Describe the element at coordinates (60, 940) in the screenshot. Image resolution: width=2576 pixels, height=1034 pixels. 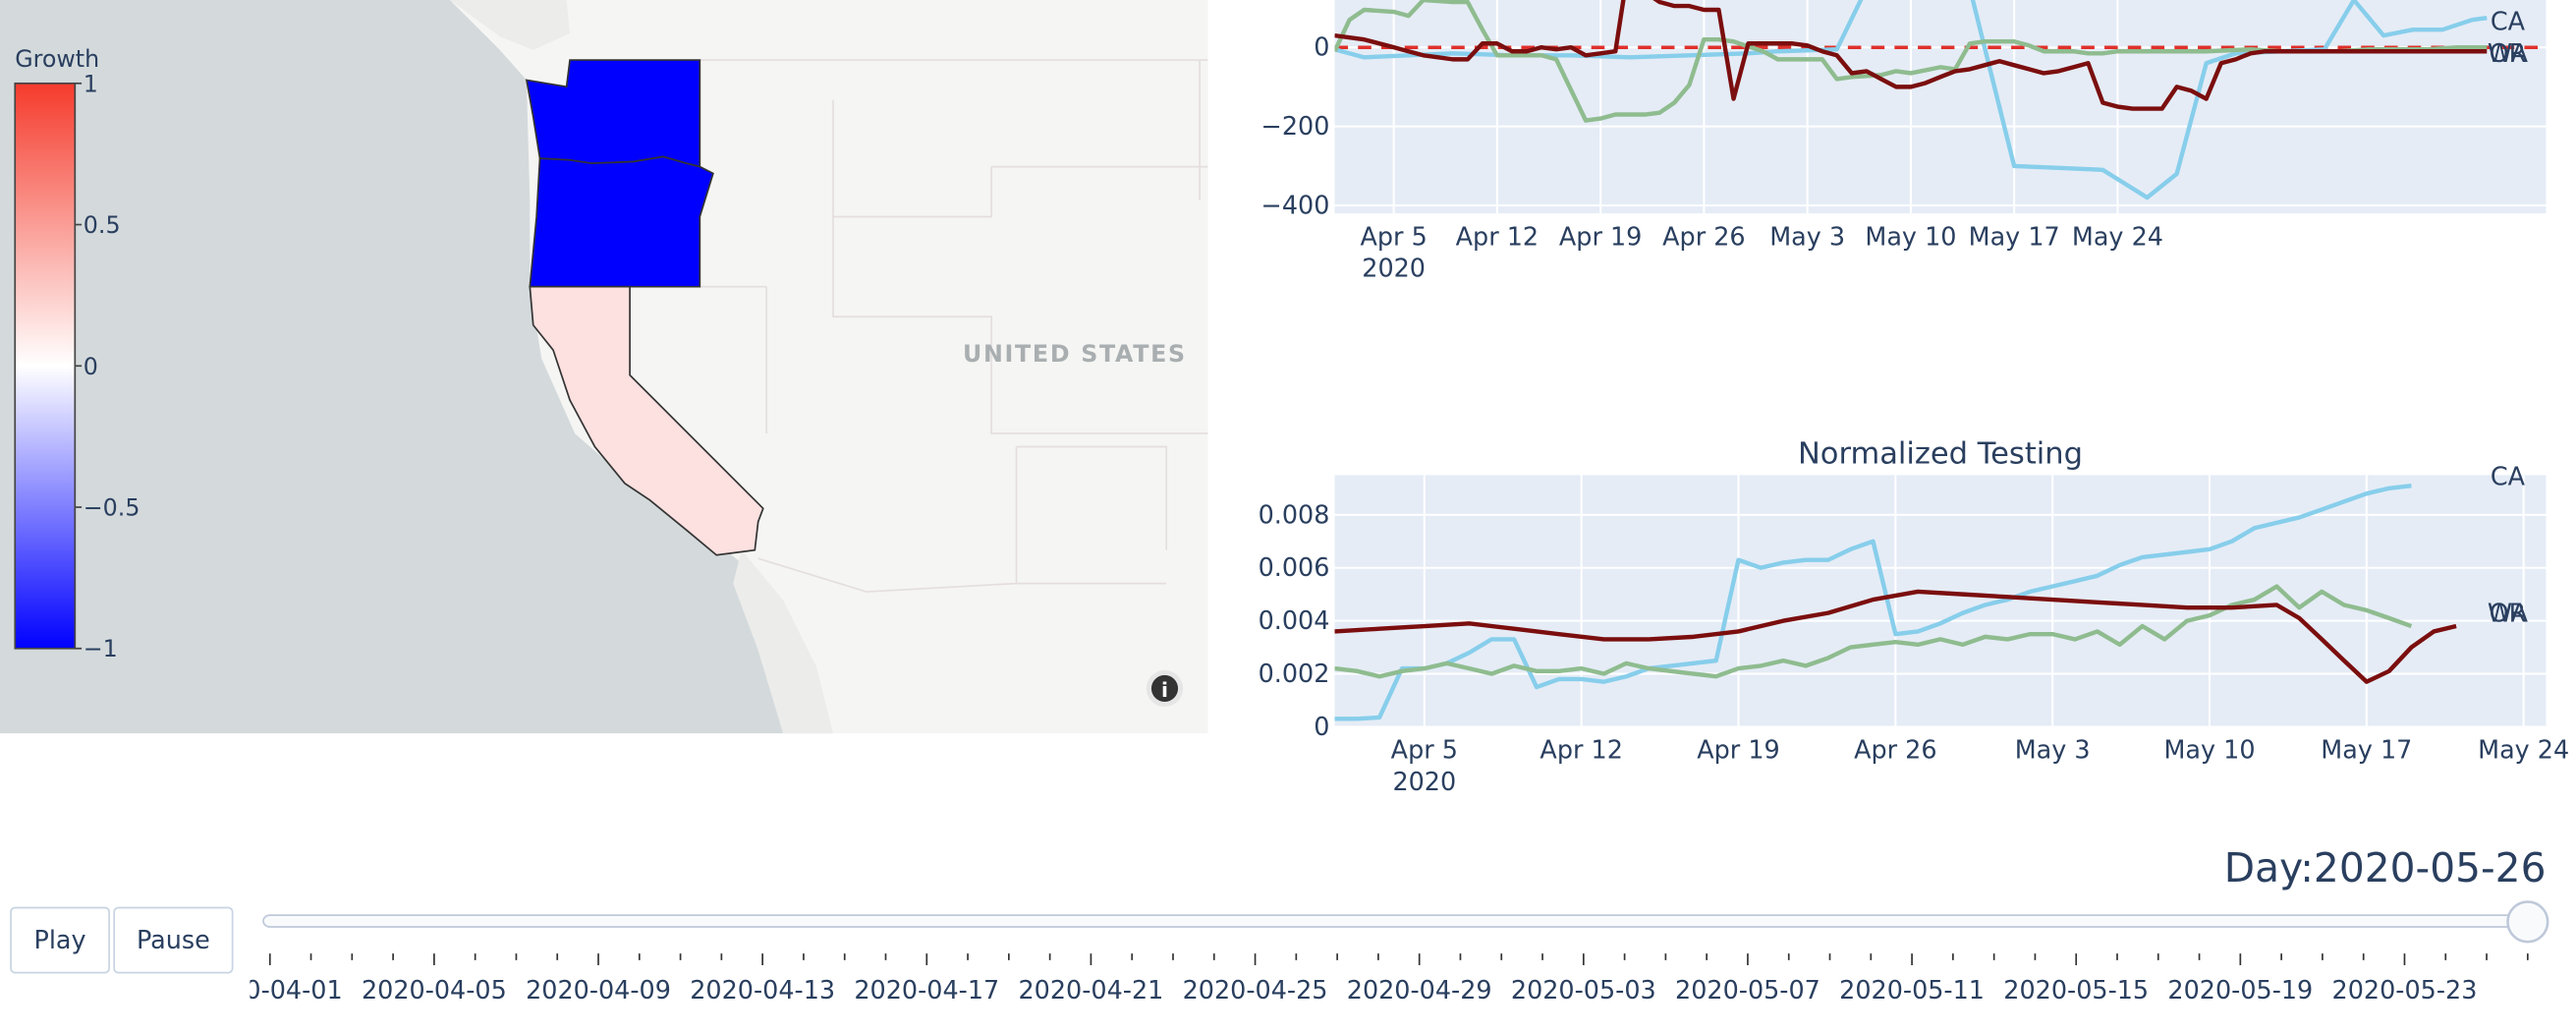
I see `play-button: Play` at that location.